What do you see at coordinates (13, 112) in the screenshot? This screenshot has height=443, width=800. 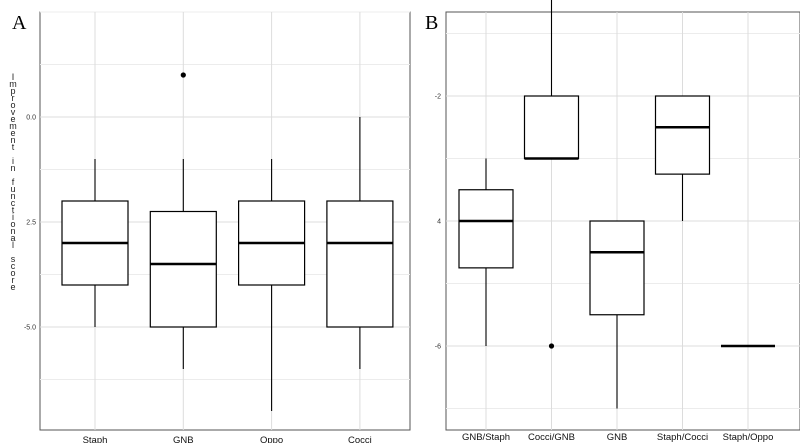 I see `y-axis-label-char: v` at bounding box center [13, 112].